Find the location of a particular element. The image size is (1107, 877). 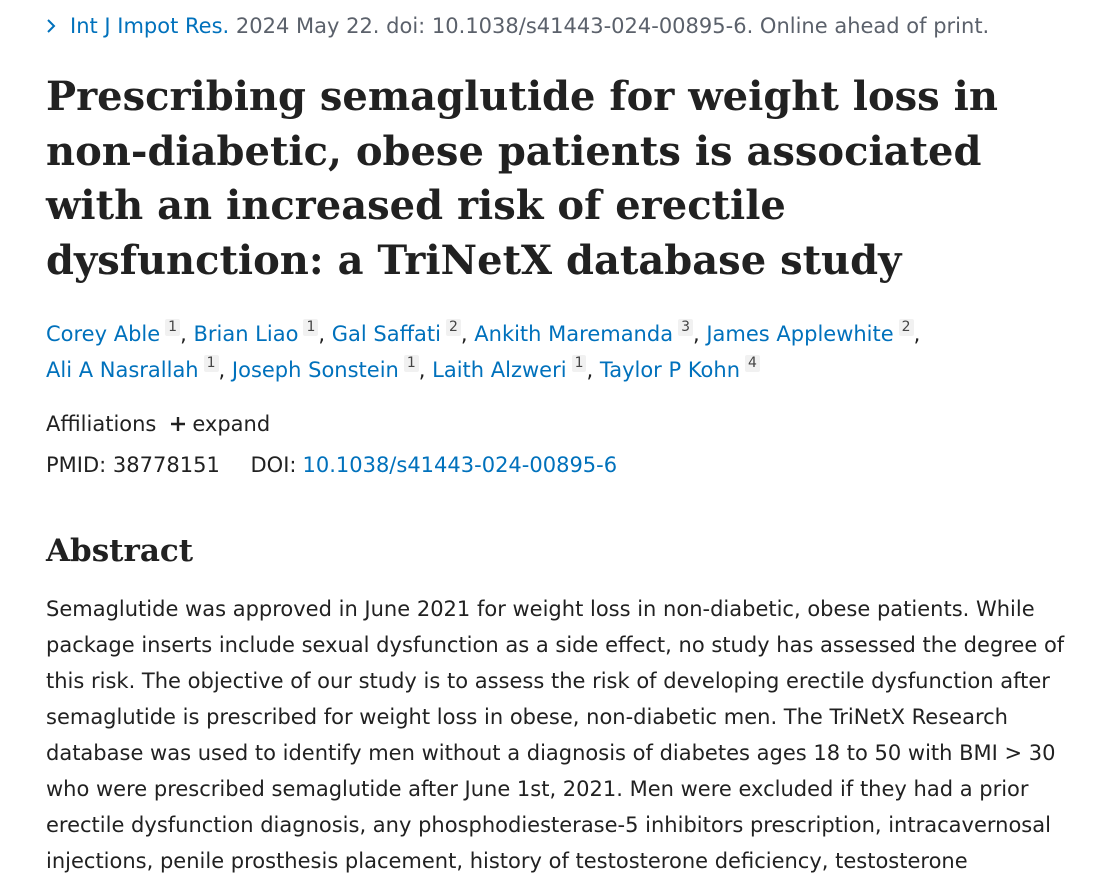

author-link: Laith Alzweri is located at coordinates (499, 370).